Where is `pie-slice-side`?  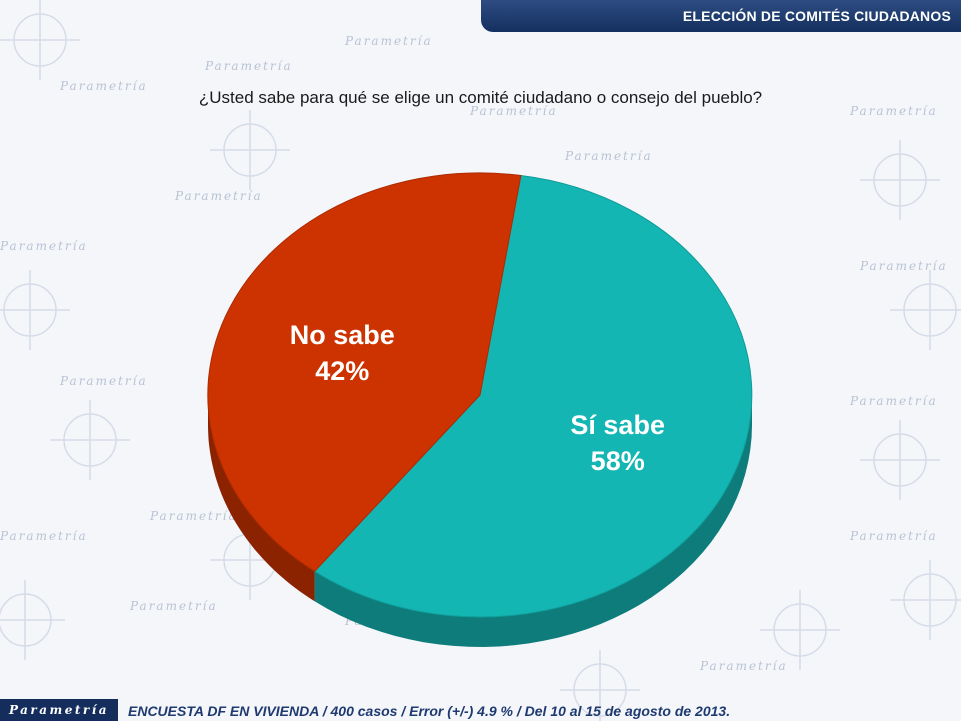
pie-slice-side is located at coordinates (261, 498).